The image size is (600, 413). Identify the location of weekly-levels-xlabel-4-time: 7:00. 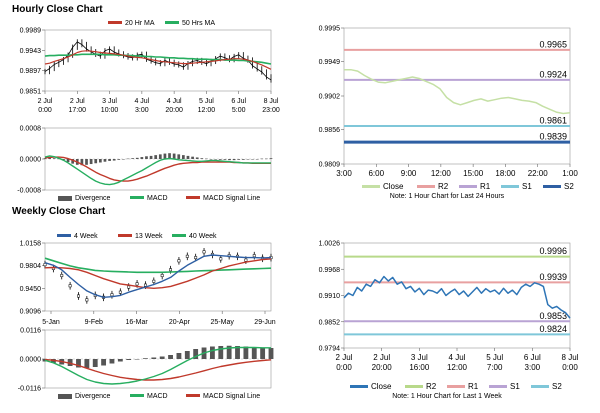
(495, 367).